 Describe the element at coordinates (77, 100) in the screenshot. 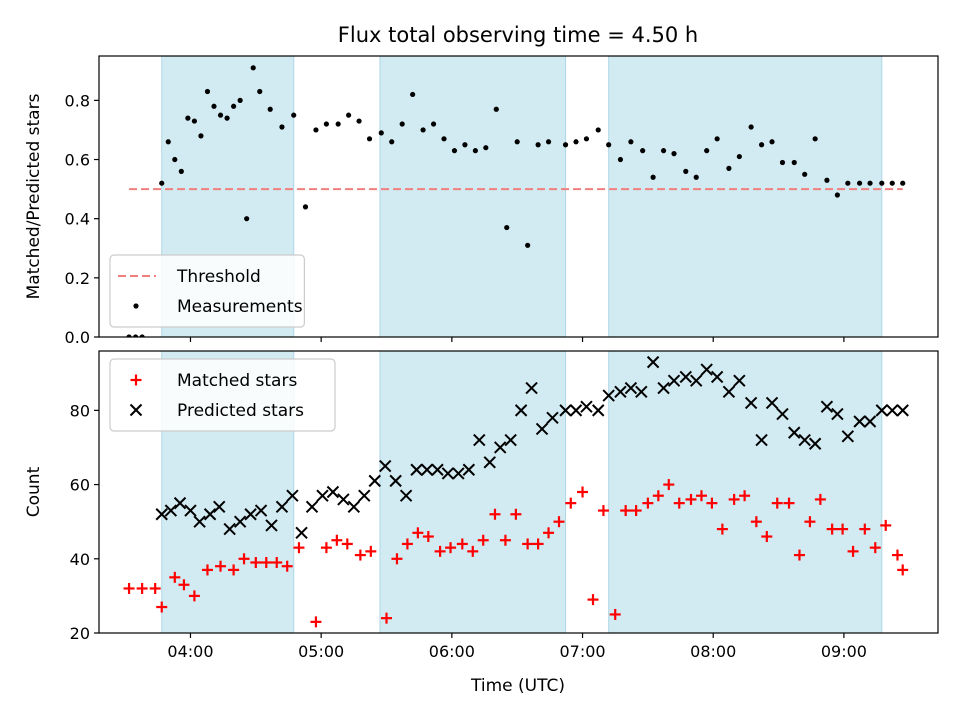

I see `y-tick-label: 0.8` at that location.